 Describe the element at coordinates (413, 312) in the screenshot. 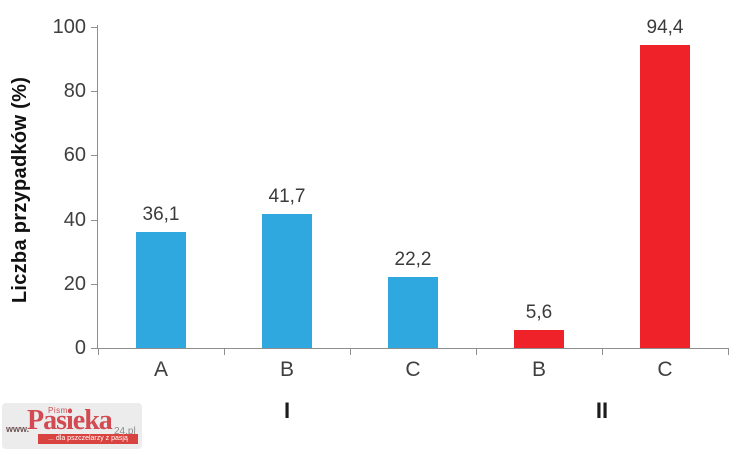

I see `bar-c-I` at that location.